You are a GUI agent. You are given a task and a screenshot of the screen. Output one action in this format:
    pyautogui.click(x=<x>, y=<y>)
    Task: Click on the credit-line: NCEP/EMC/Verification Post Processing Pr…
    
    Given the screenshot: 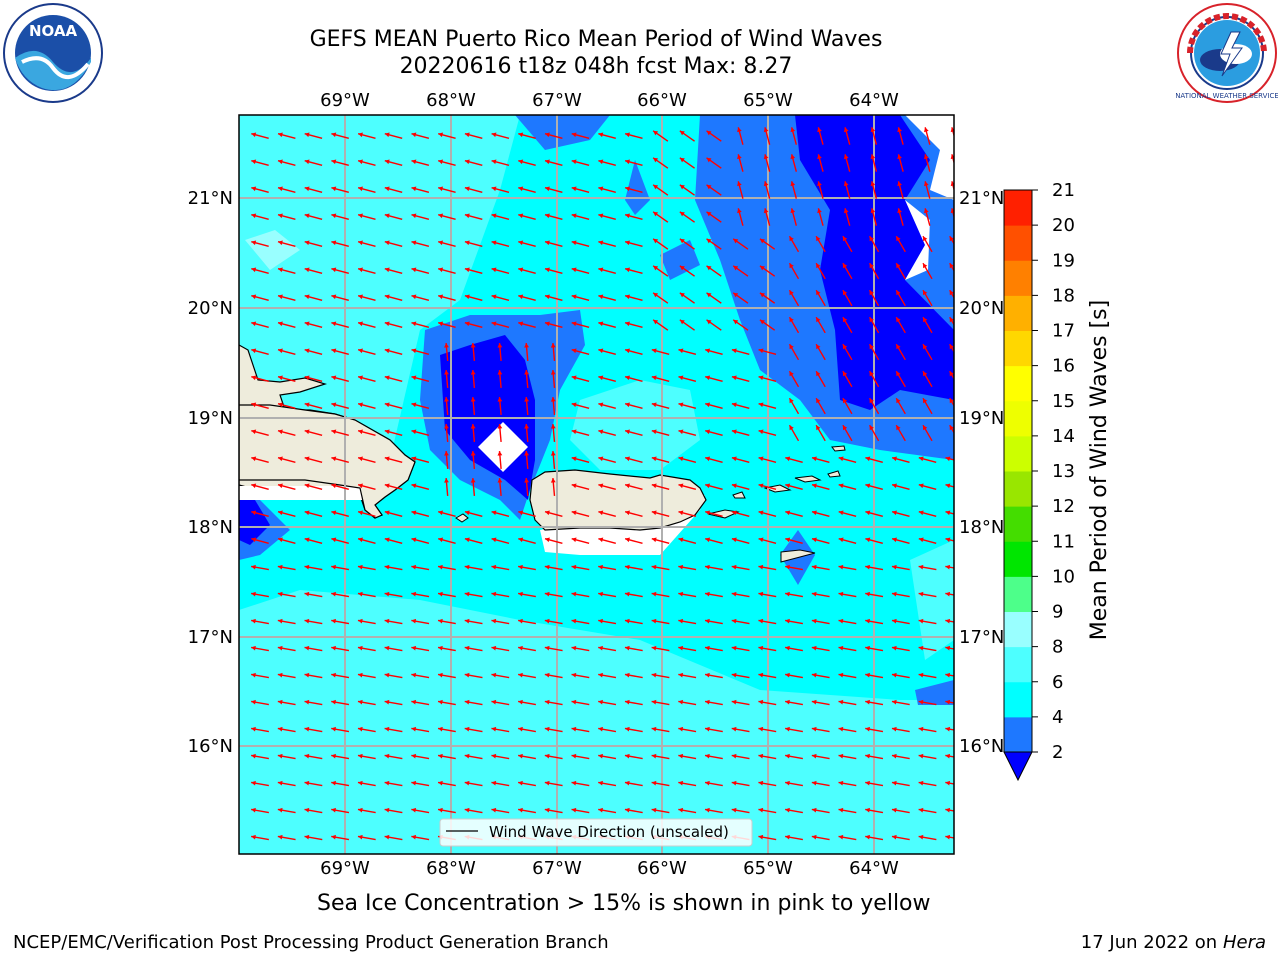 What is the action you would take?
    pyautogui.click(x=311, y=942)
    